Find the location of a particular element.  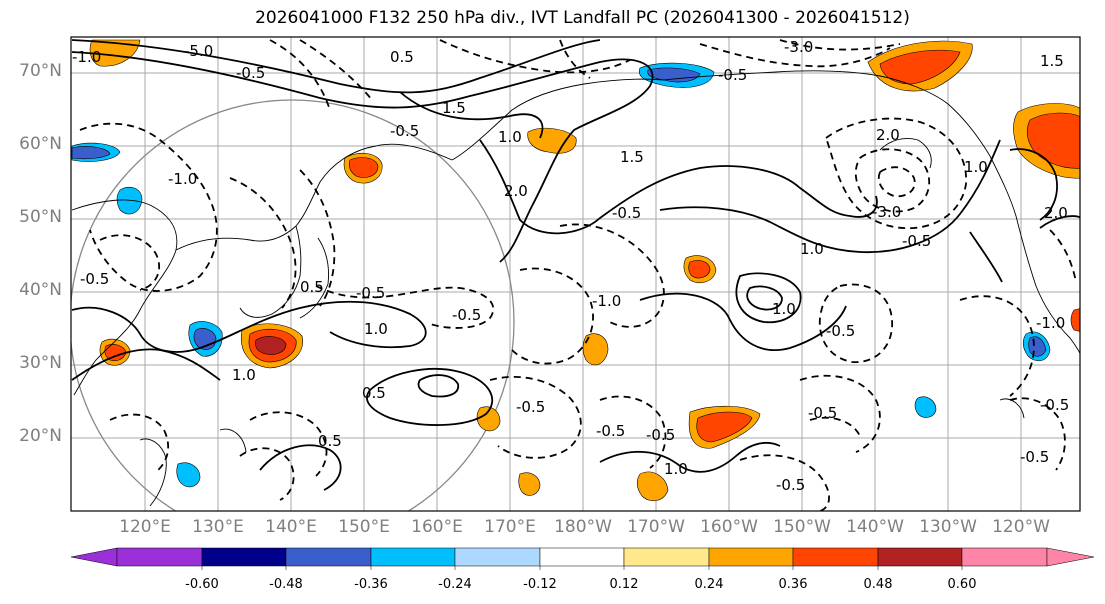

lon-label: 120°W is located at coordinates (1021, 527).